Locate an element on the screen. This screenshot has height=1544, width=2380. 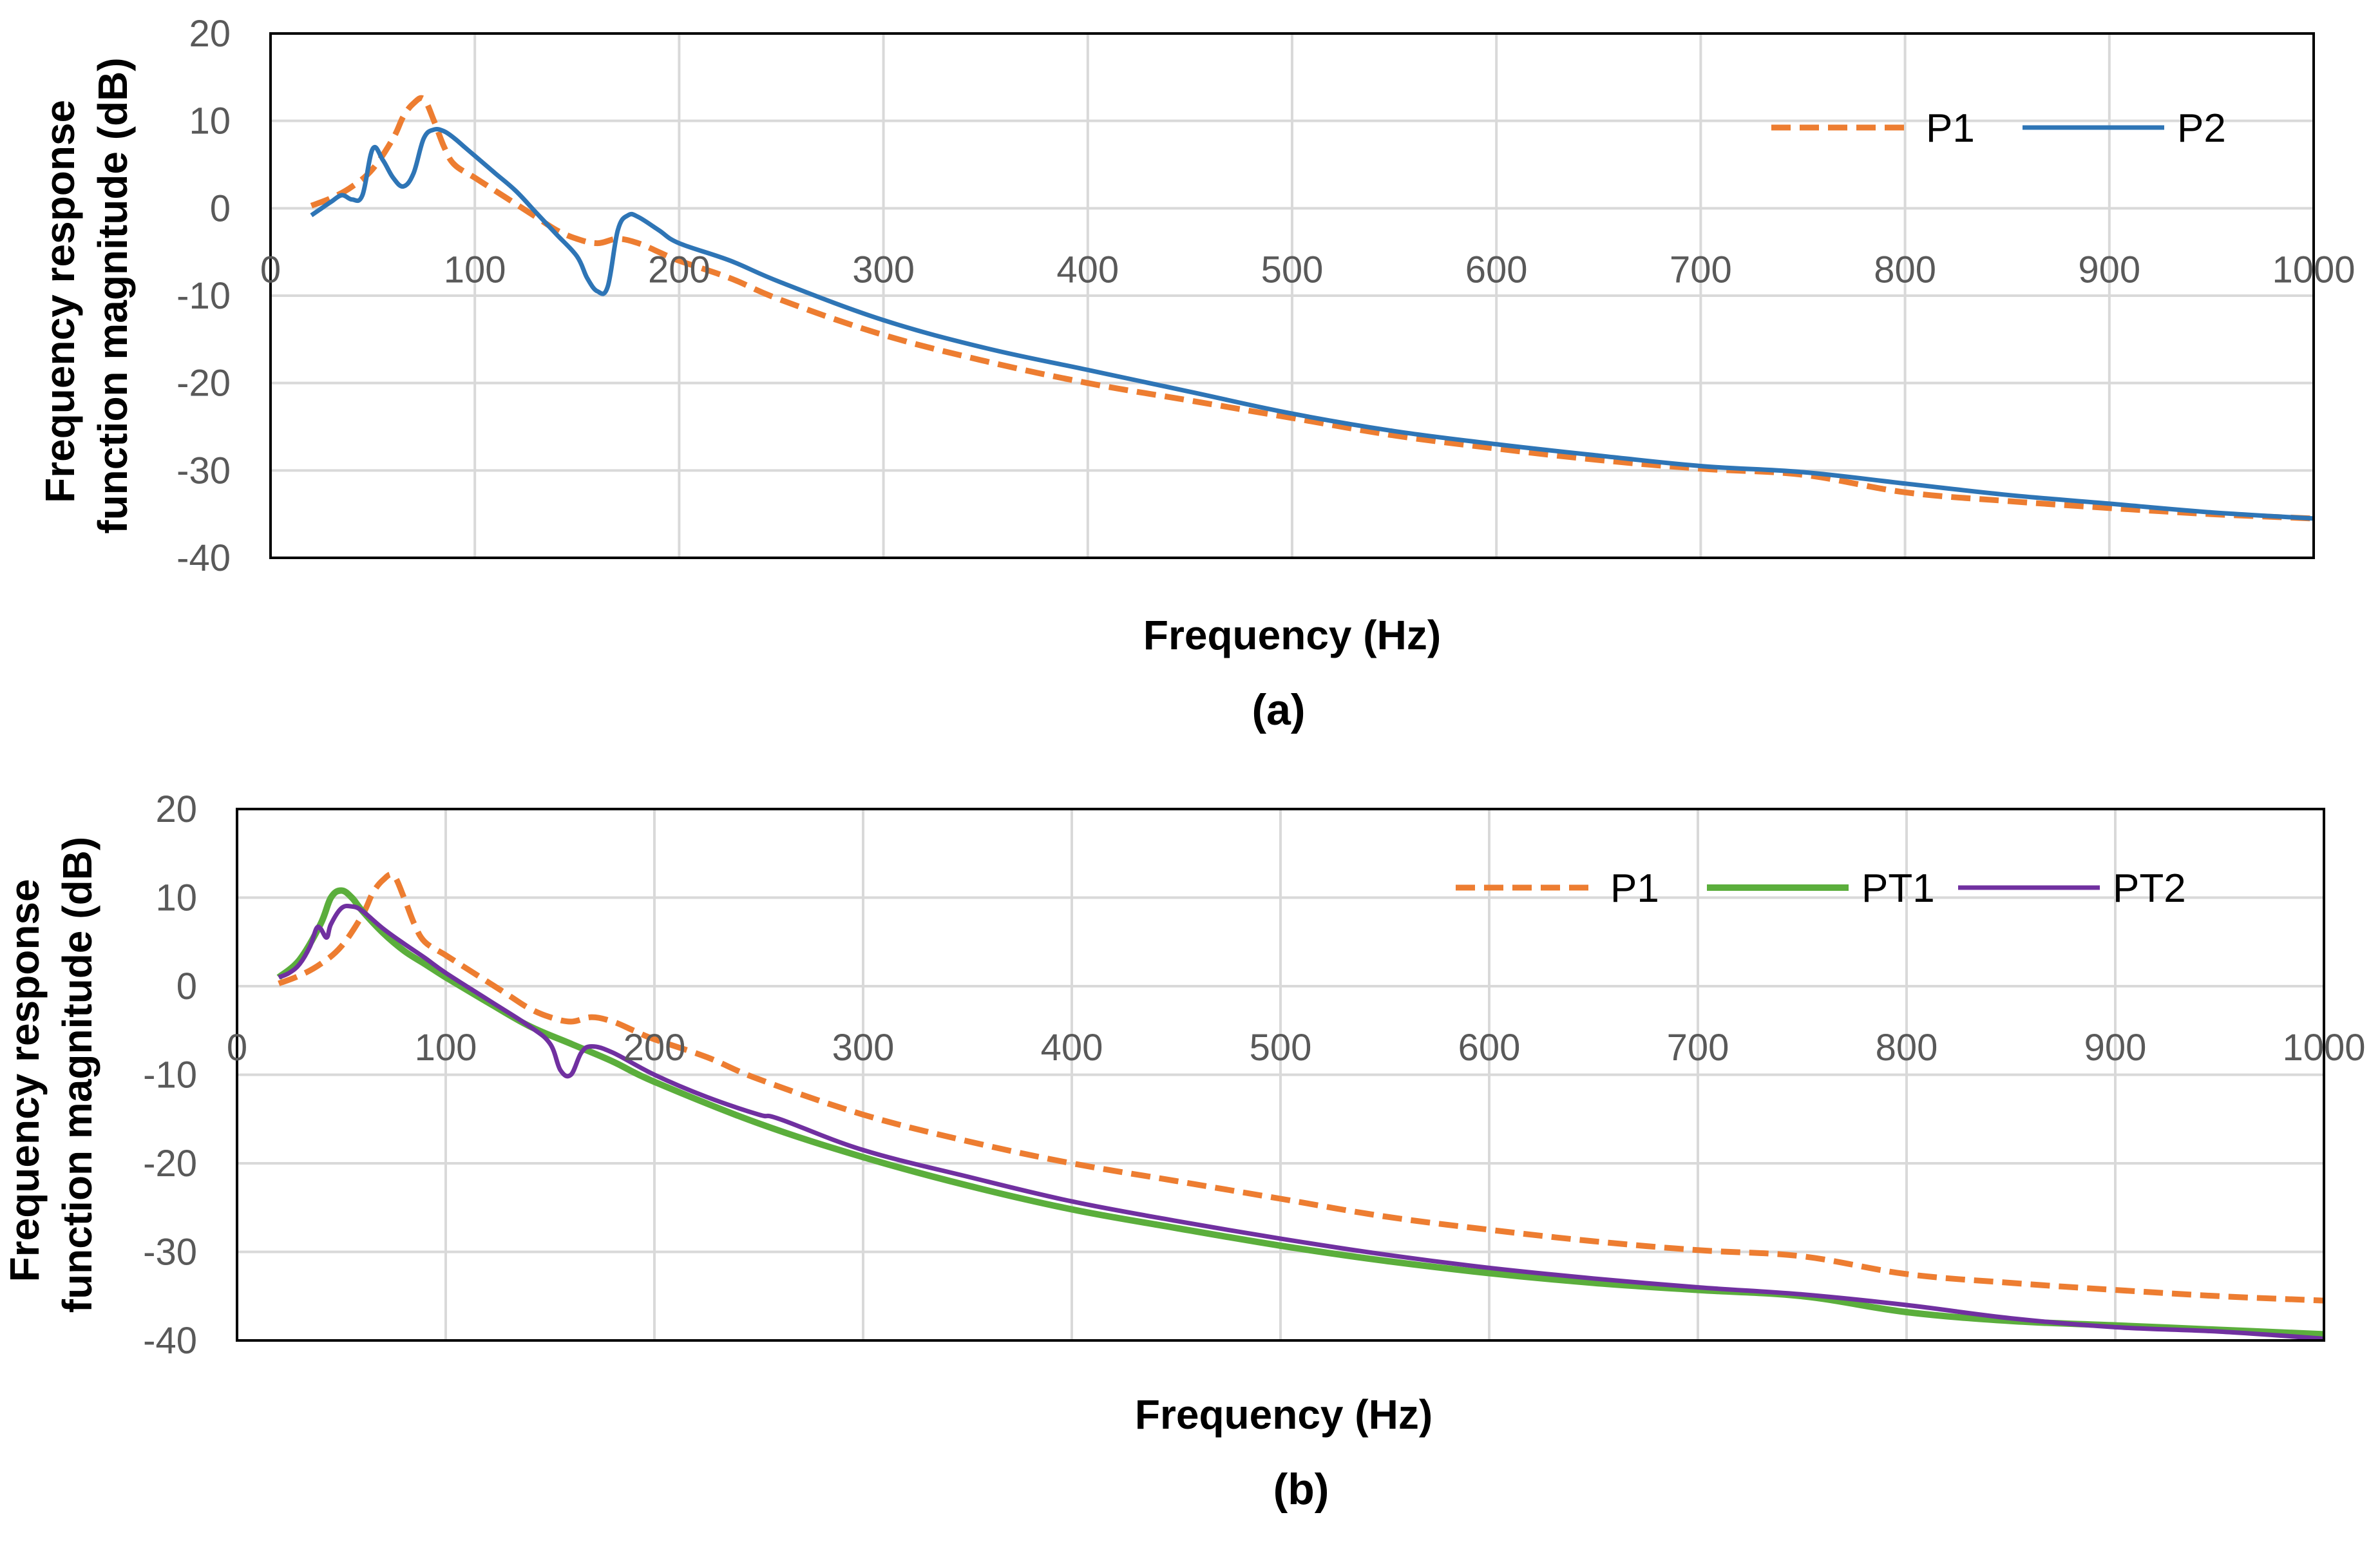
panel-label-b: (b) is located at coordinates (1301, 1489).